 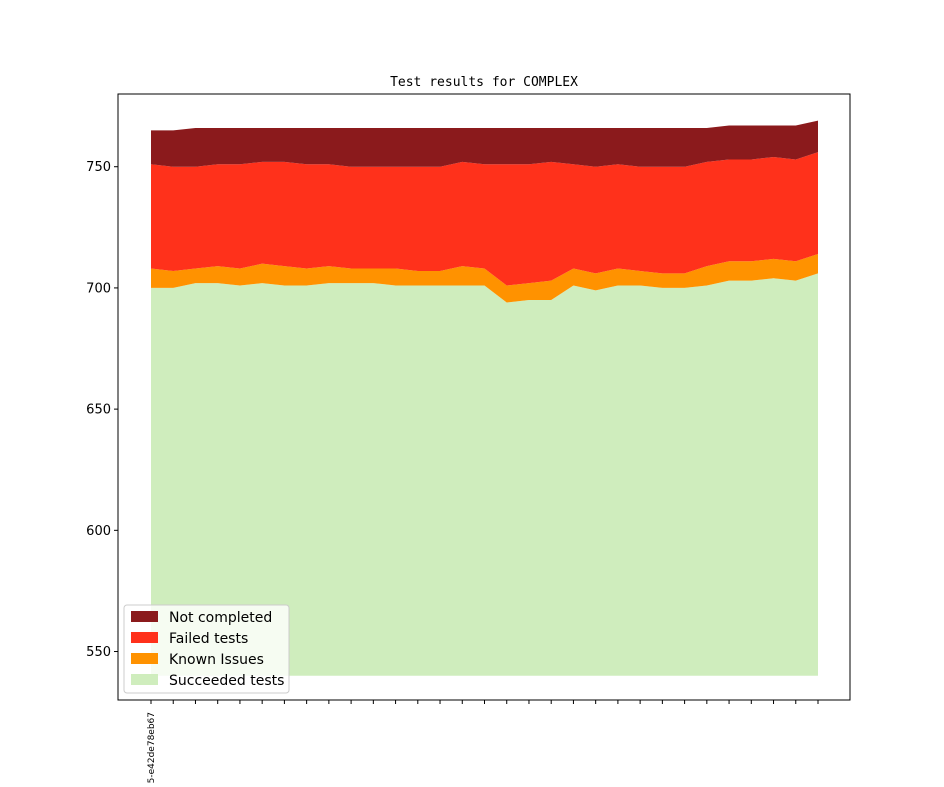 I want to click on legend-label: Known Issues, so click(x=216, y=660).